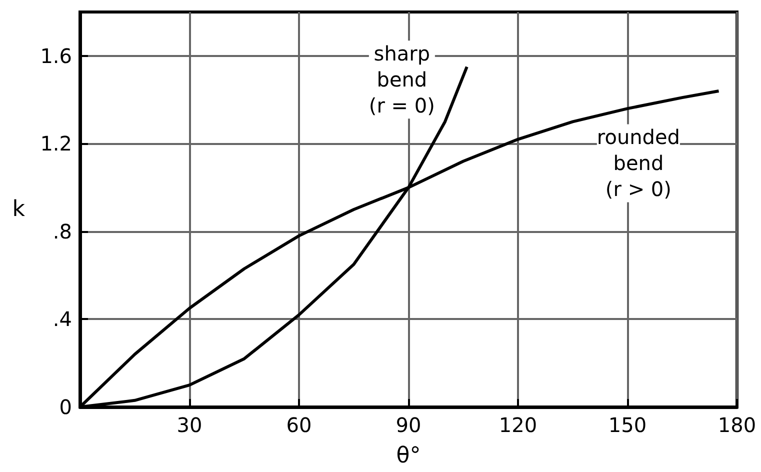  What do you see at coordinates (638, 163) in the screenshot?
I see `annotation: rounded bend (r > 0)` at bounding box center [638, 163].